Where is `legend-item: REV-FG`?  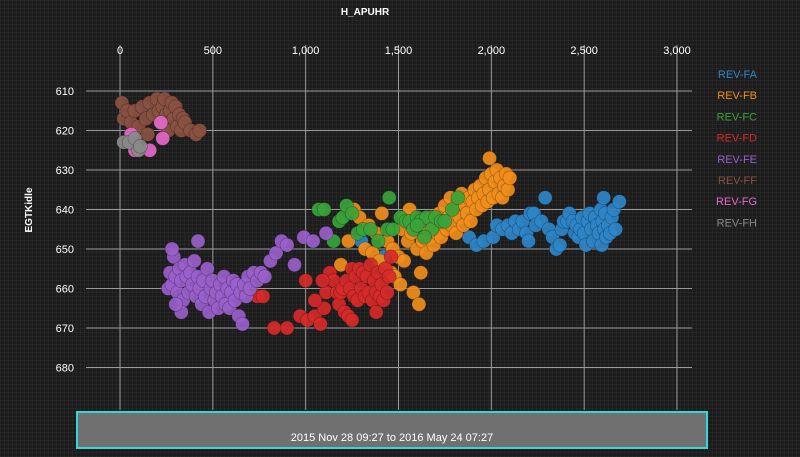 legend-item: REV-FG is located at coordinates (736, 202).